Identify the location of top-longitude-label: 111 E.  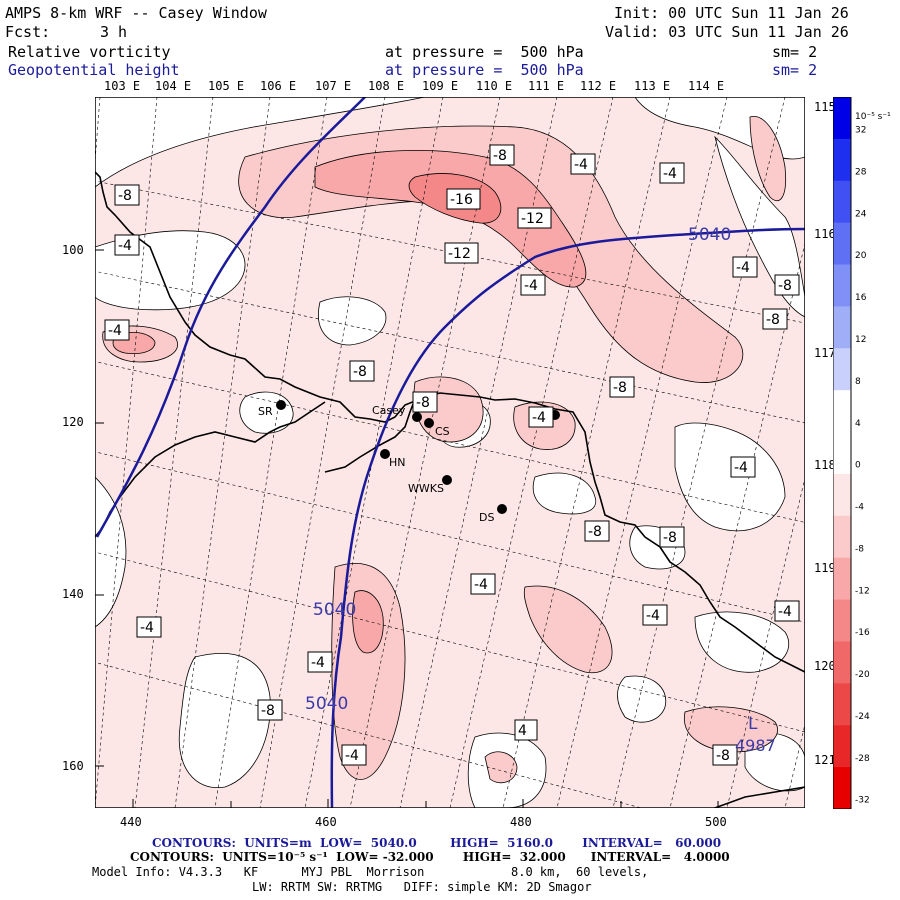
(546, 86).